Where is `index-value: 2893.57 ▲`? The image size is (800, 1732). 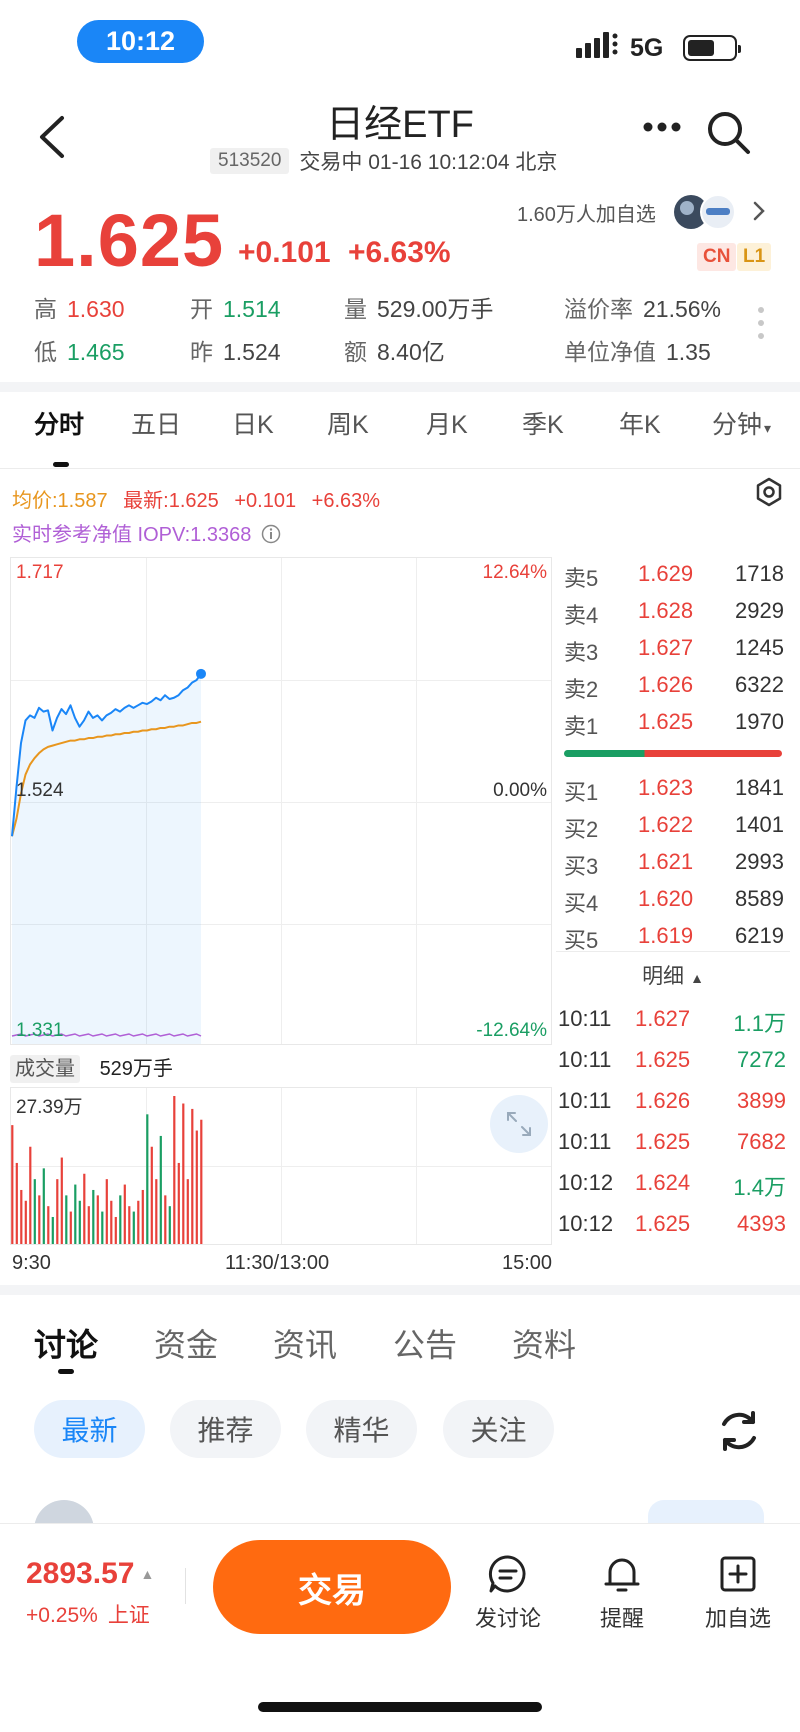
index-value: 2893.57 ▲ is located at coordinates (90, 1573).